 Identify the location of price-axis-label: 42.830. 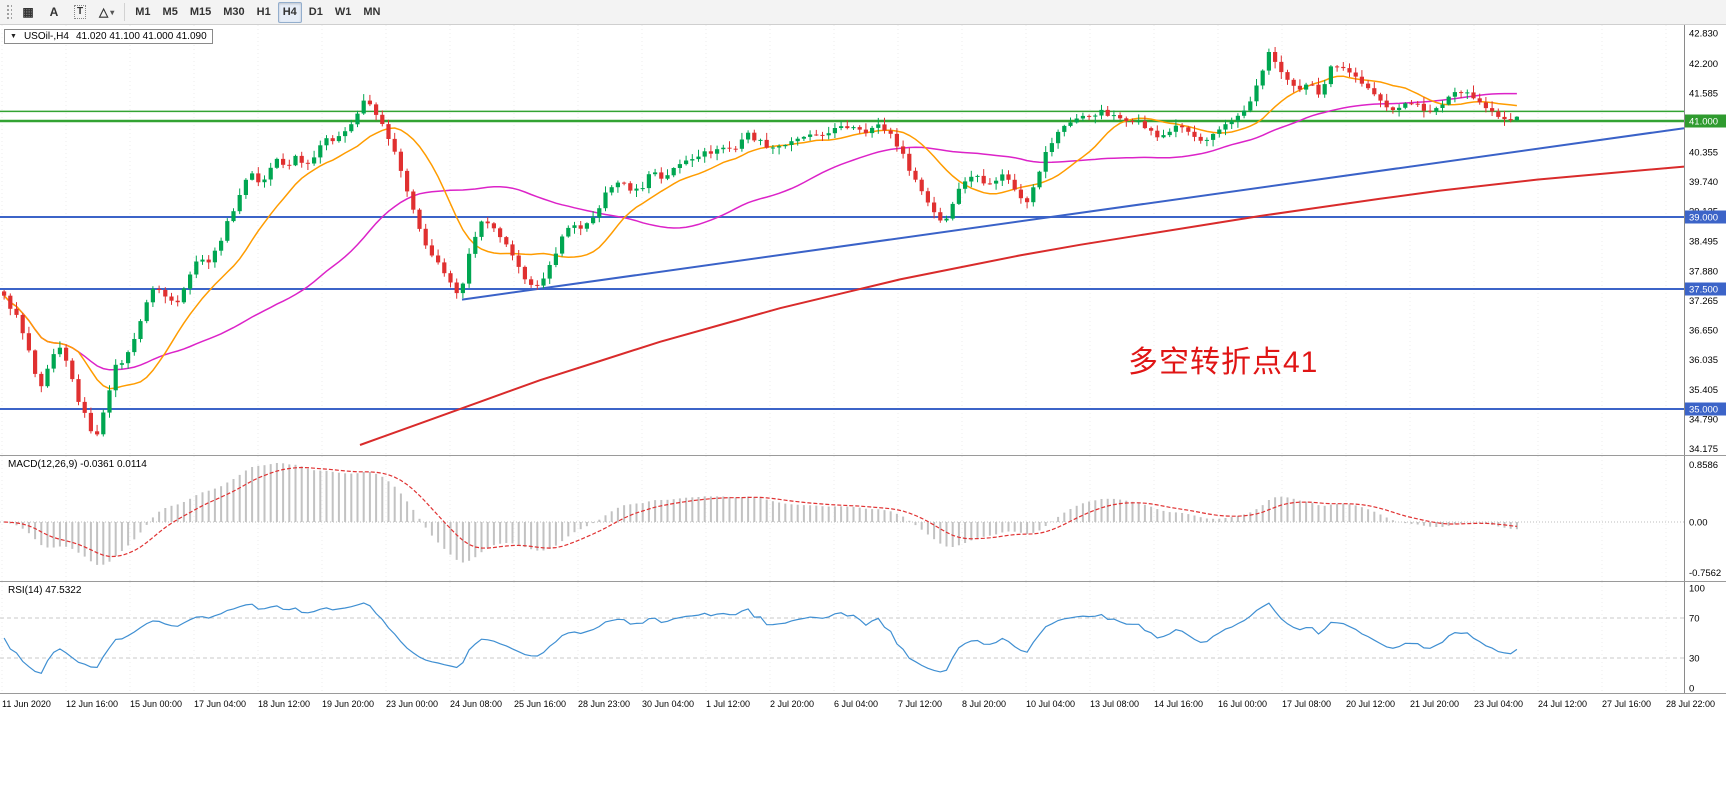
(1703, 34).